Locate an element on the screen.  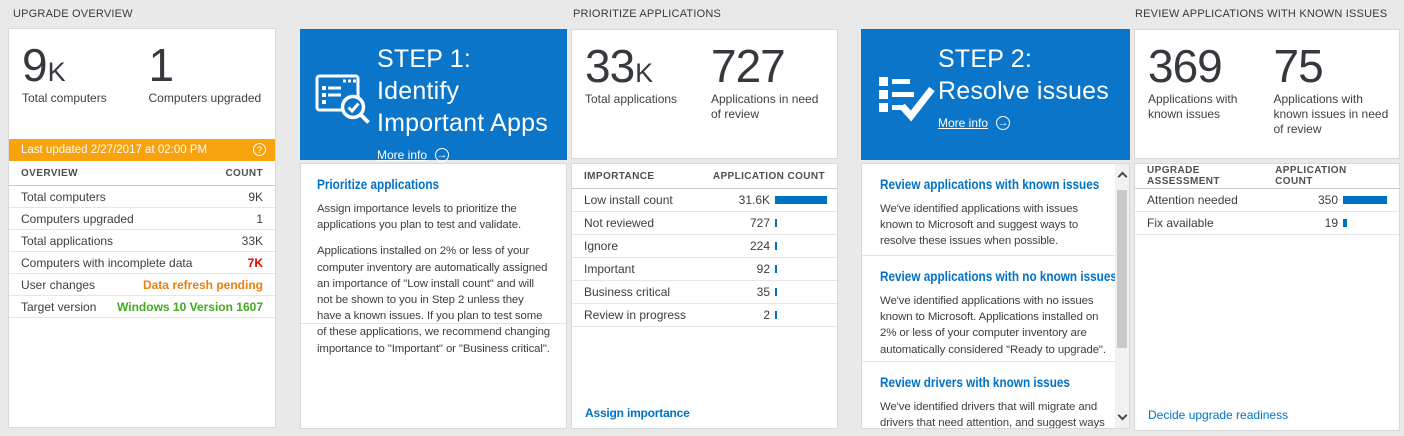
step2-tile: STEP 2: Resolve issues More info → is located at coordinates (995, 94).